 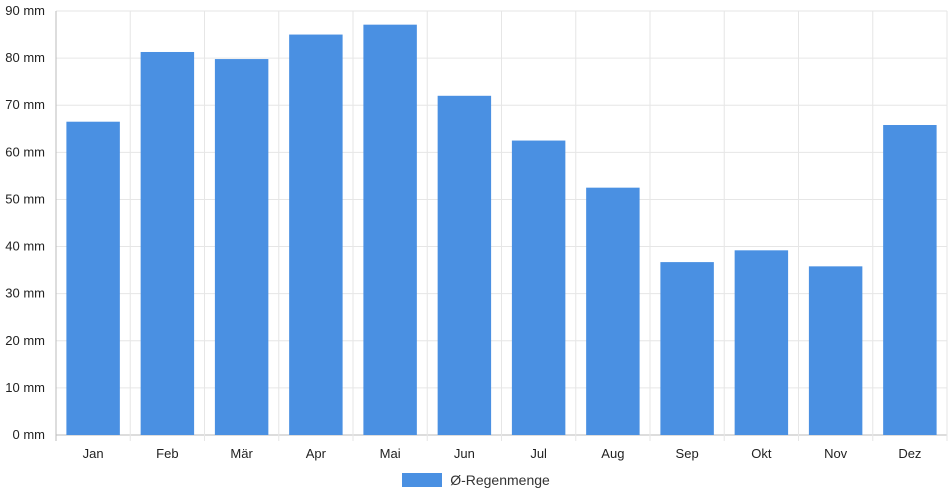 What do you see at coordinates (25, 151) in the screenshot?
I see `y-tick-label: 60 mm` at bounding box center [25, 151].